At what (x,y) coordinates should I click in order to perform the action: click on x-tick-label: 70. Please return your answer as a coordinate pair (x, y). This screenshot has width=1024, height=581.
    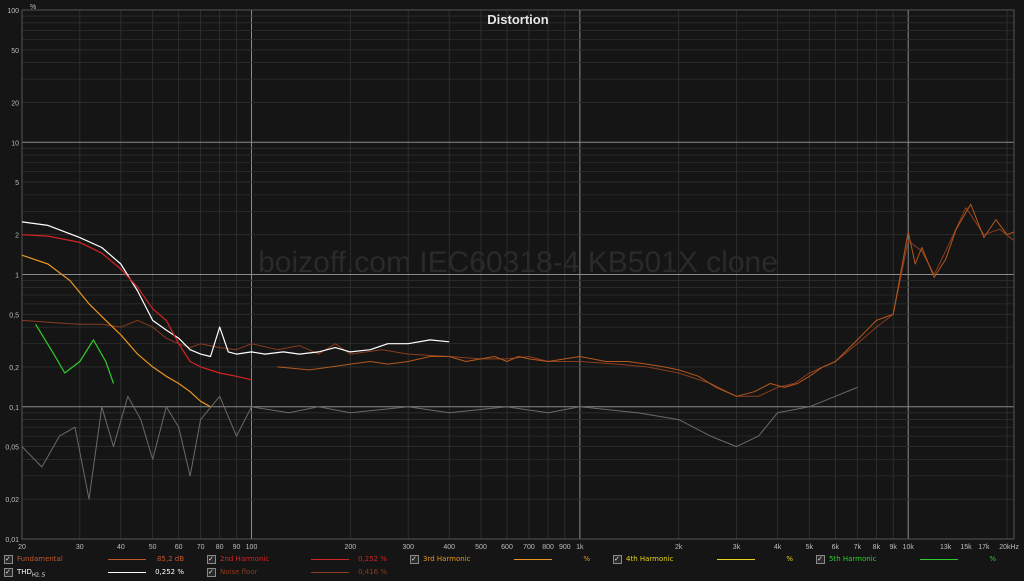
    Looking at the image, I should click on (201, 547).